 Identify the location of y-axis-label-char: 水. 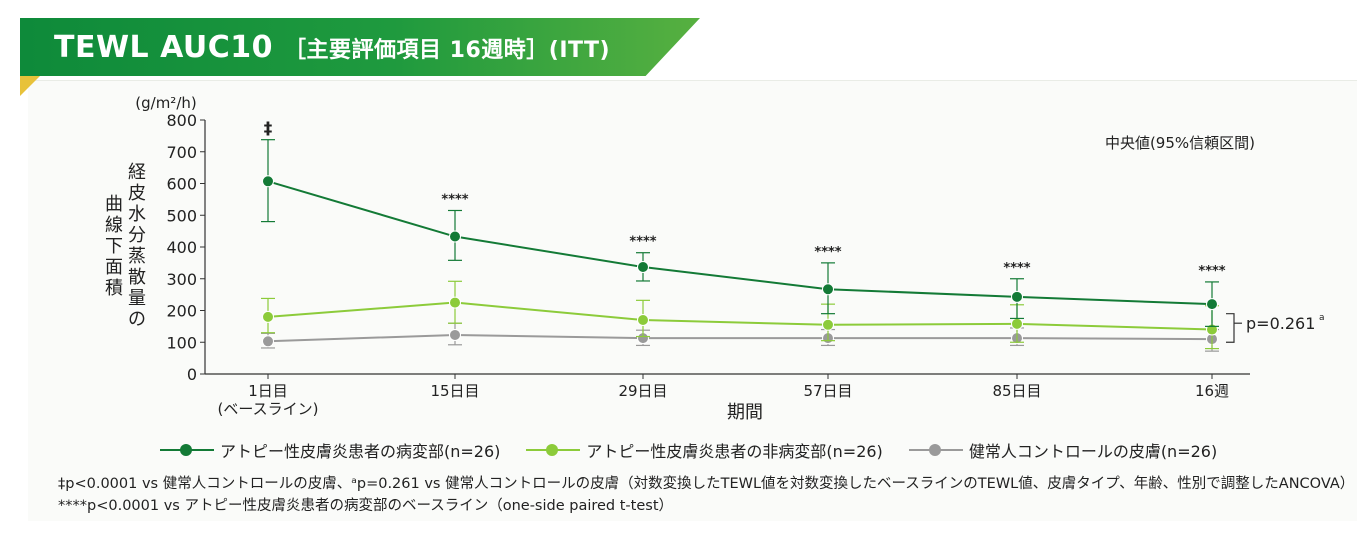
(137, 214).